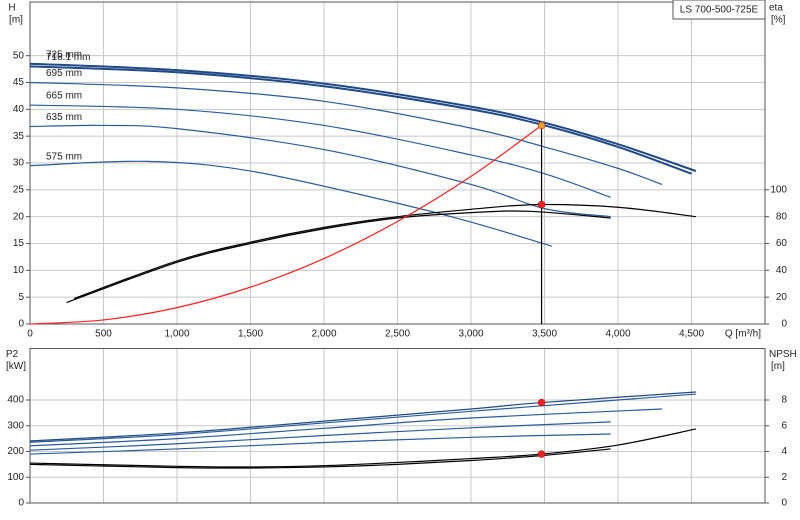  What do you see at coordinates (19, 270) in the screenshot?
I see `y-tick-label: 10` at bounding box center [19, 270].